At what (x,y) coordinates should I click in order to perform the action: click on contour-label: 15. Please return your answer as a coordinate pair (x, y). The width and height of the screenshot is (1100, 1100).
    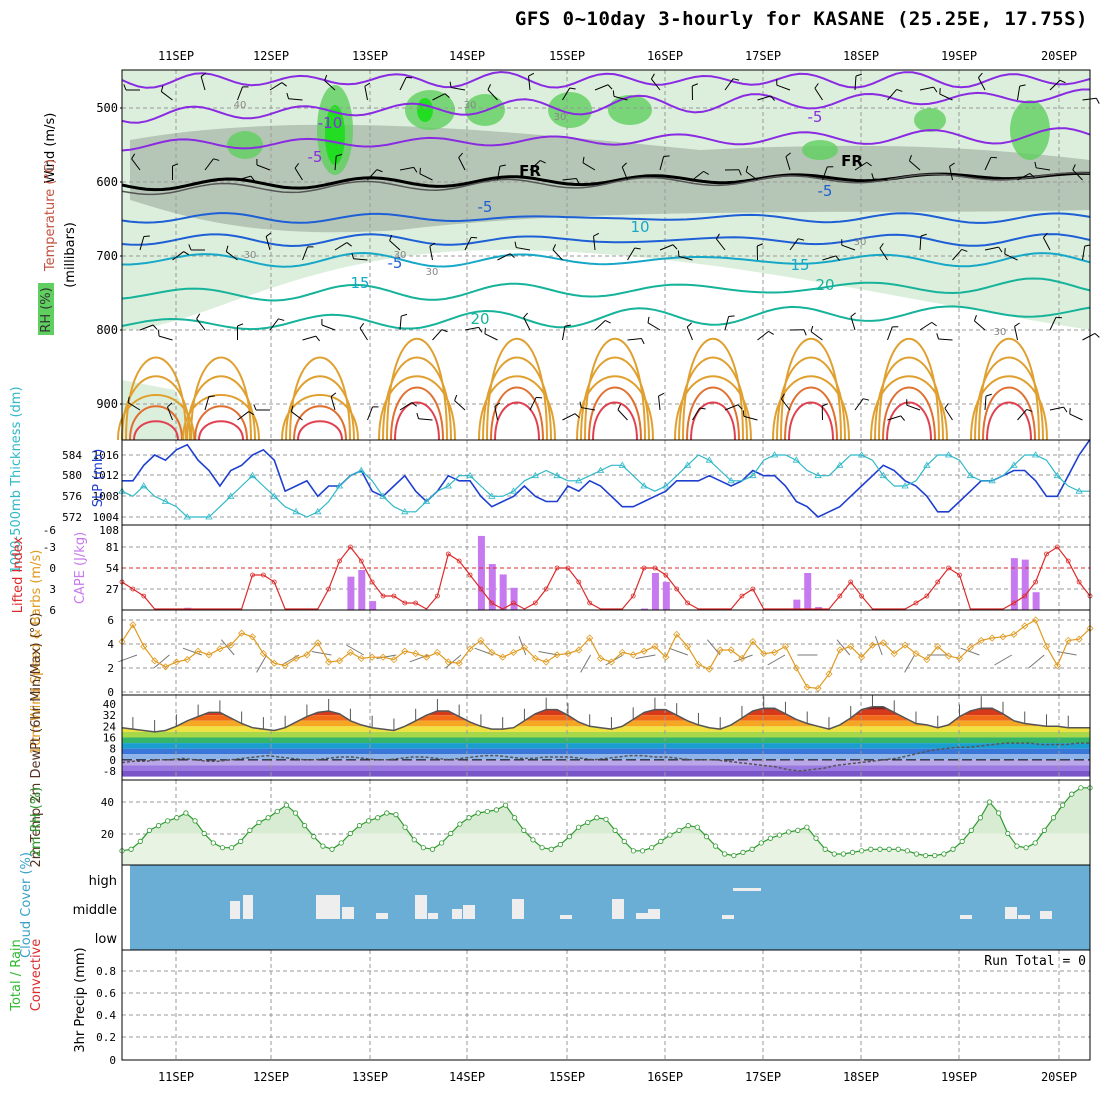
    Looking at the image, I should click on (359, 283).